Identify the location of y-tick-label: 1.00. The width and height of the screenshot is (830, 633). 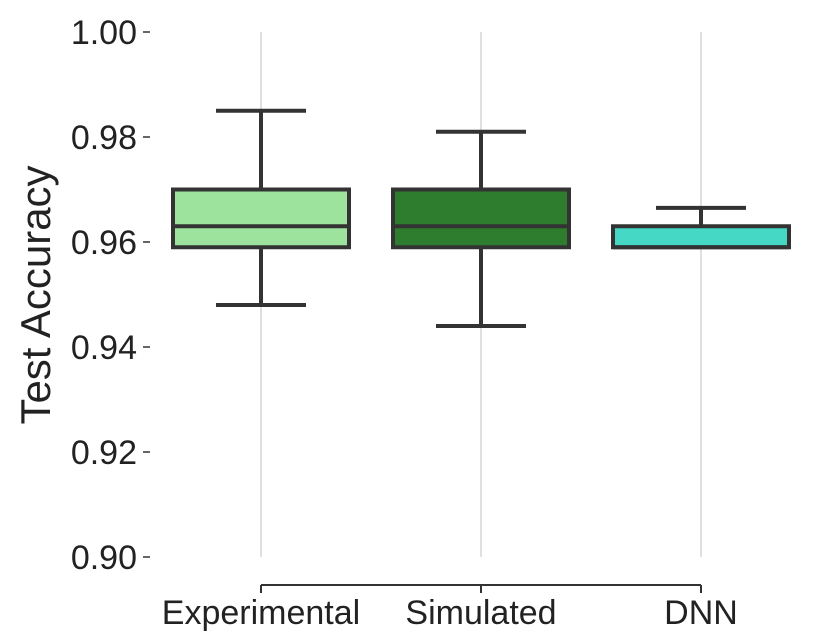
(104, 33).